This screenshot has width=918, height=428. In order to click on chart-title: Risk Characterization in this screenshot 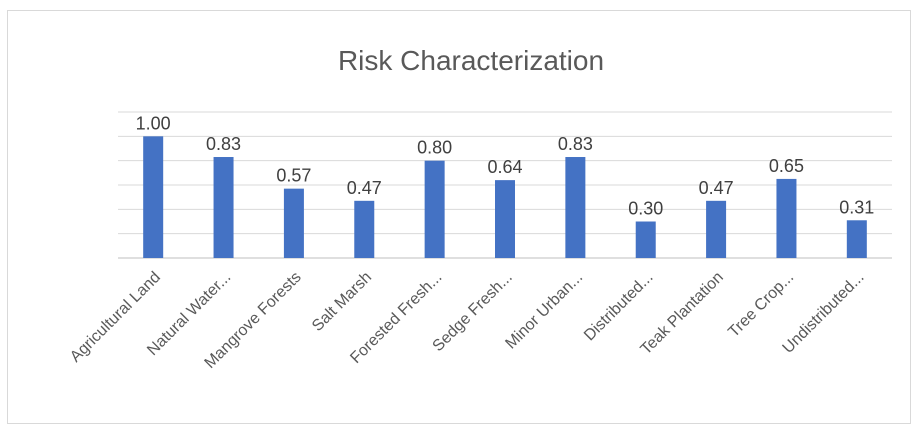, I will do `click(471, 60)`.